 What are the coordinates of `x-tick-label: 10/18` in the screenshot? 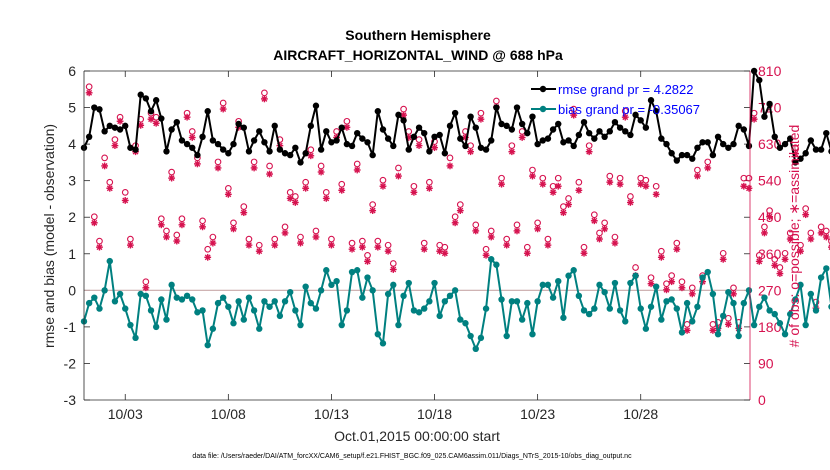 It's located at (434, 414).